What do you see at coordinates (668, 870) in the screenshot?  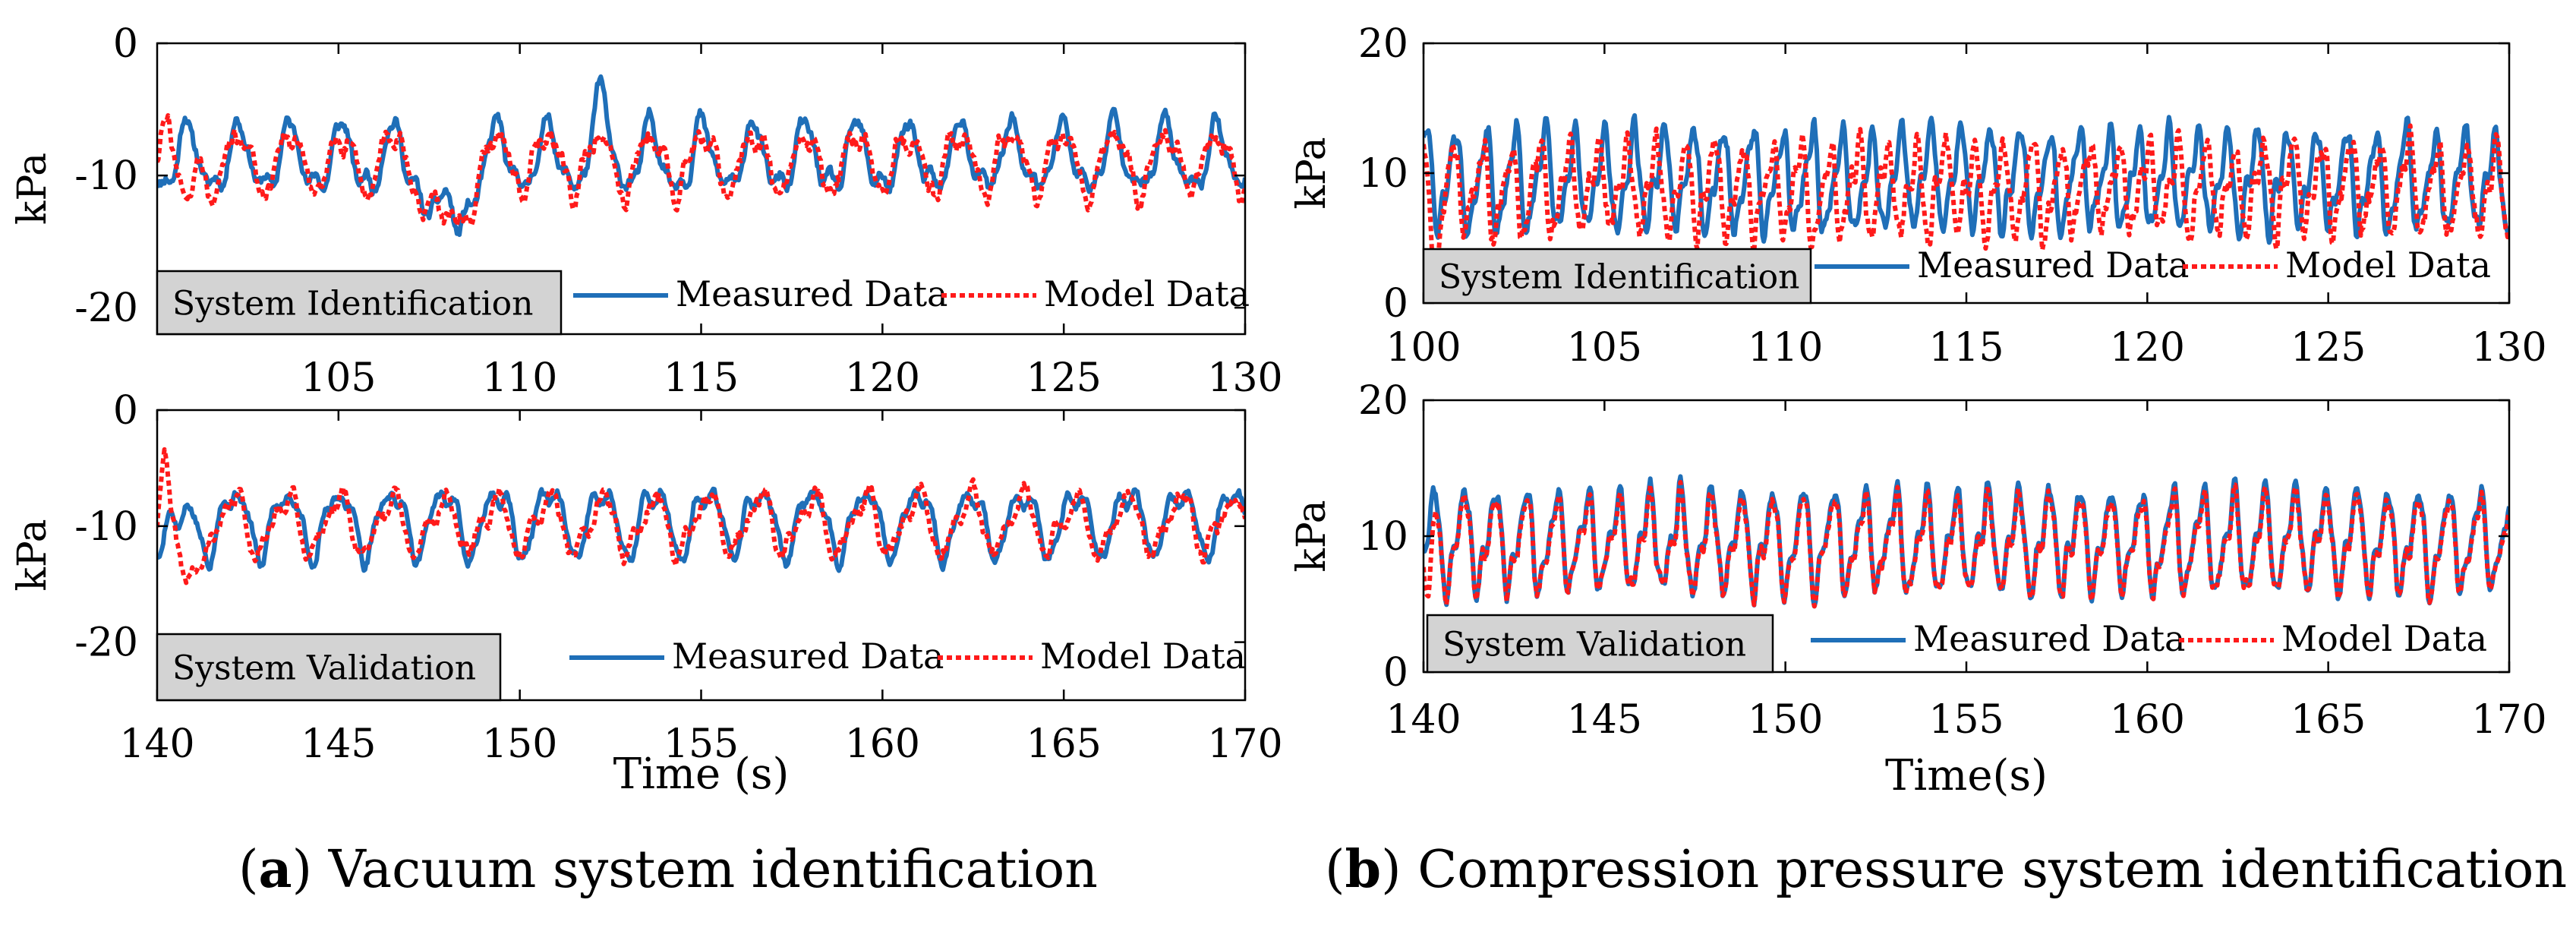 I see `caption-a: (a) Vacuum system identification` at bounding box center [668, 870].